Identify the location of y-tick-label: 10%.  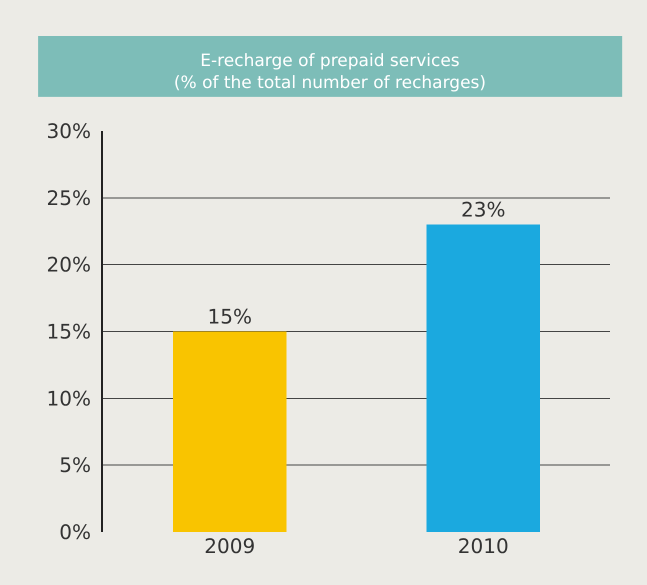
(68, 398).